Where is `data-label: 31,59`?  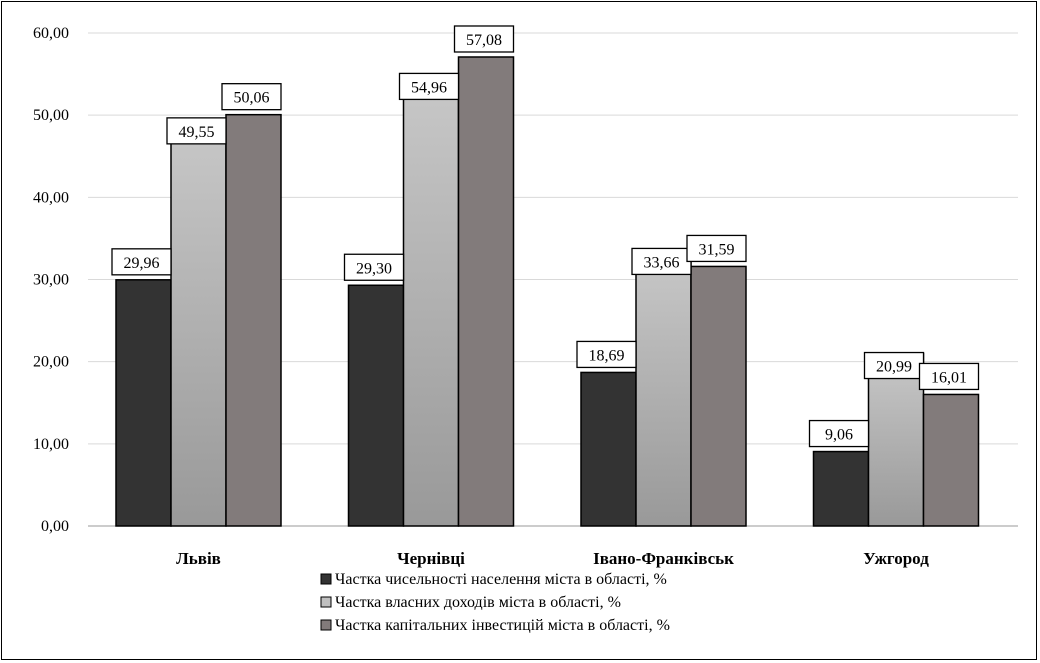
data-label: 31,59 is located at coordinates (717, 249).